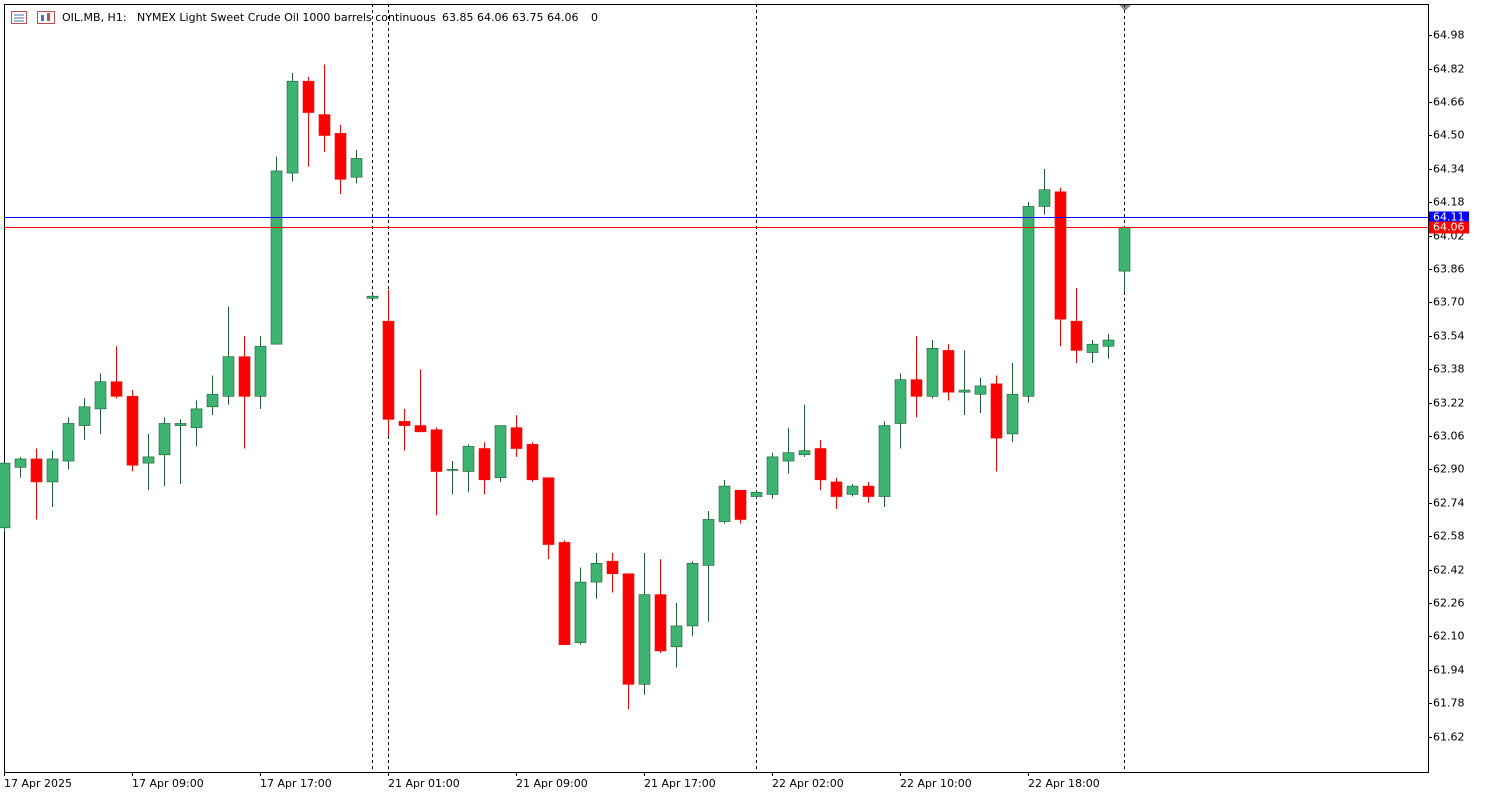 This screenshot has height=798, width=1486. Describe the element at coordinates (1449, 636) in the screenshot. I see `y-tick-label: 62.10` at that location.